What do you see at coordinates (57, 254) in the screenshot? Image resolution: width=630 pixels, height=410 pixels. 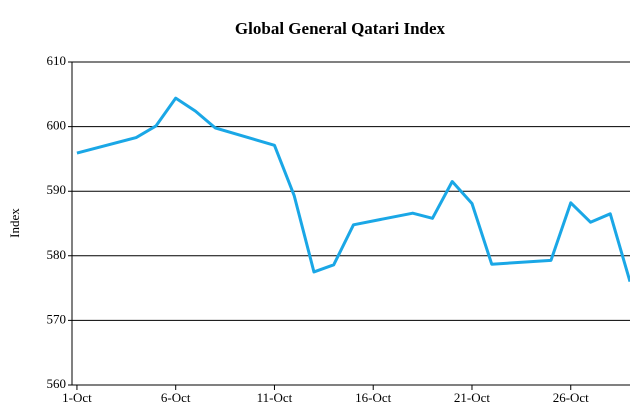 I see `y-tick-label: 580` at bounding box center [57, 254].